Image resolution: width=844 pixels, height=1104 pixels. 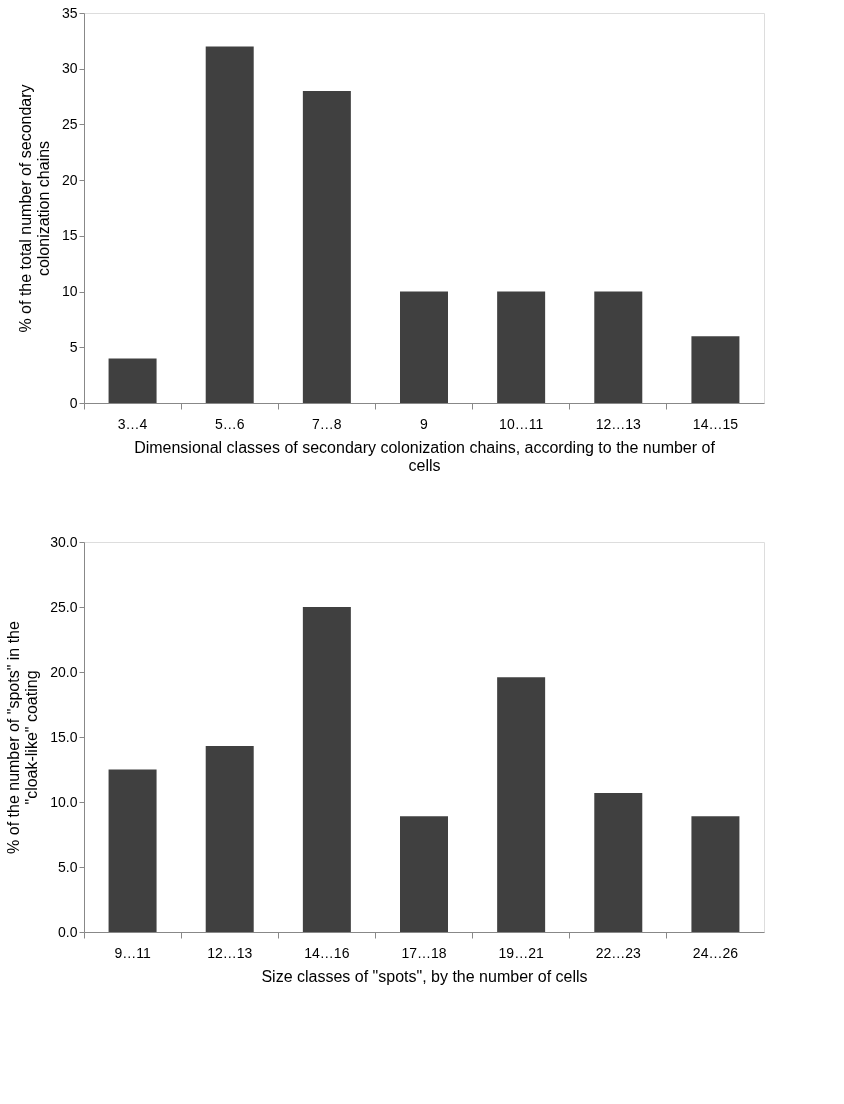 I want to click on y-tick-label: 15, so click(x=69, y=235).